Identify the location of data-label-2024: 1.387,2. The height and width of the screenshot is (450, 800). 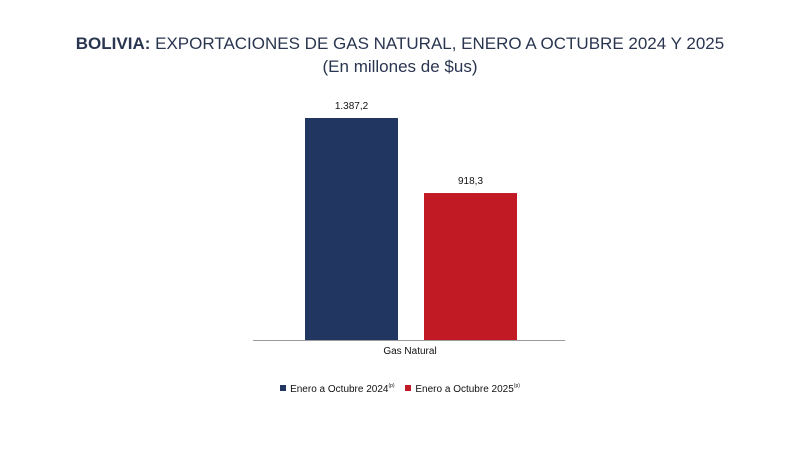
(352, 106).